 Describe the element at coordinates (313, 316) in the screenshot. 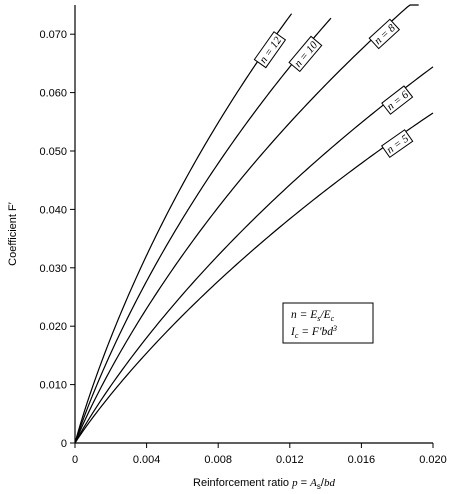

I see `legend-line-1: n = Es/Ec` at that location.